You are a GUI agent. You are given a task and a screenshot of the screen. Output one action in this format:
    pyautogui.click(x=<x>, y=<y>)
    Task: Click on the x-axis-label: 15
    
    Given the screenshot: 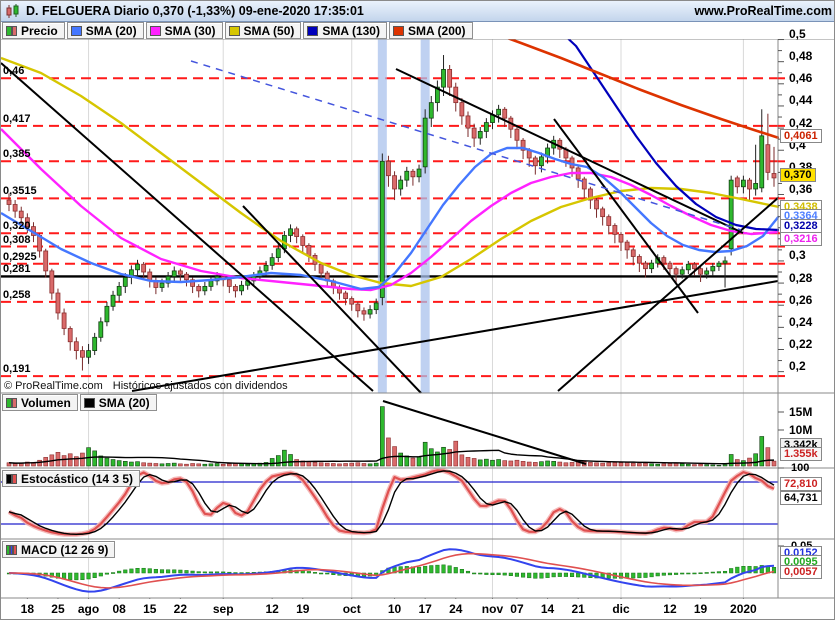 What is the action you would take?
    pyautogui.click(x=150, y=609)
    